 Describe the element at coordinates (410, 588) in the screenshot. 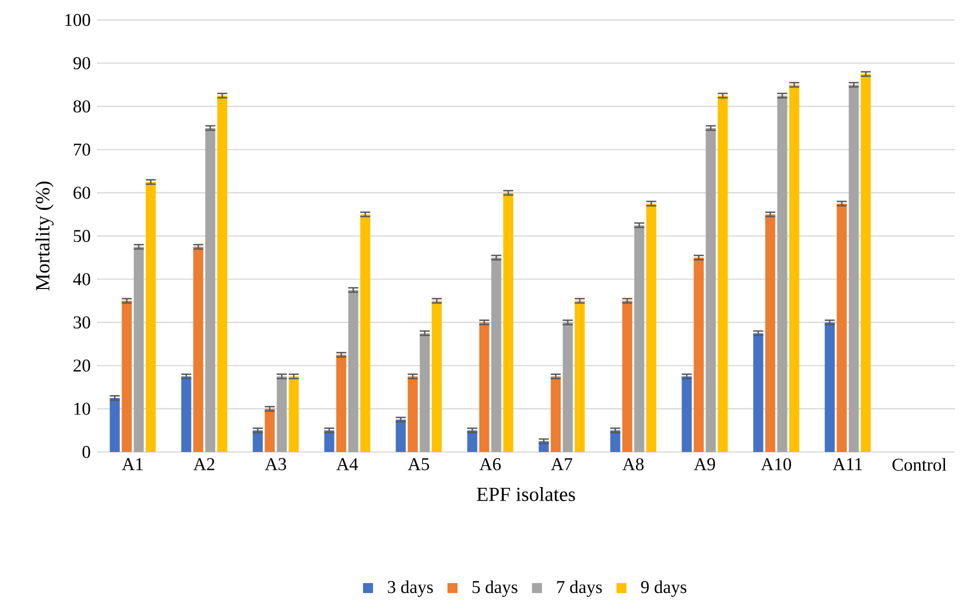

I see `legend-label: 3 days` at that location.